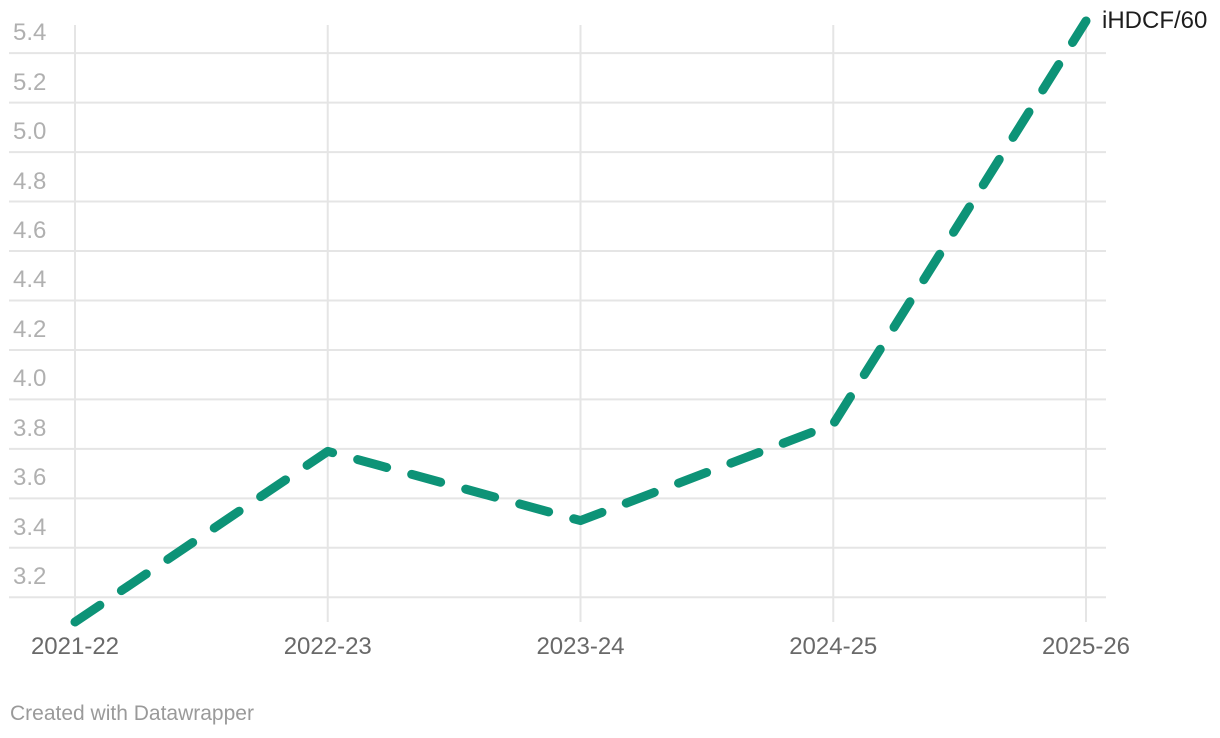  I want to click on y-tick-label: 5.2, so click(30, 82).